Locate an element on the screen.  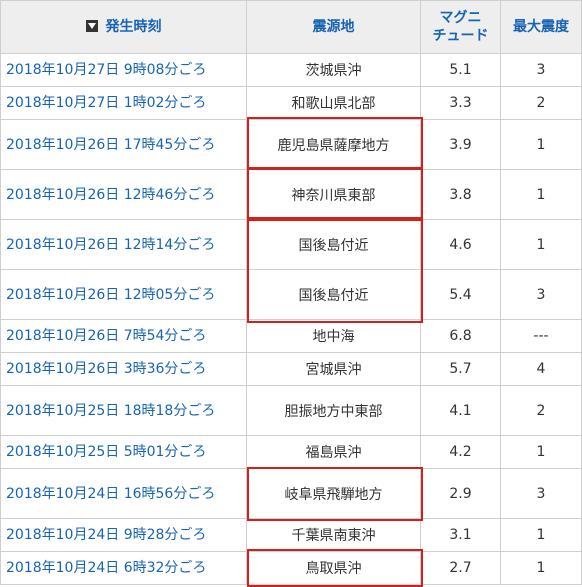
table-row: 2018年10月26日 12時46分ごろ 神奈川県東部 3.8 1 is located at coordinates (291, 194).